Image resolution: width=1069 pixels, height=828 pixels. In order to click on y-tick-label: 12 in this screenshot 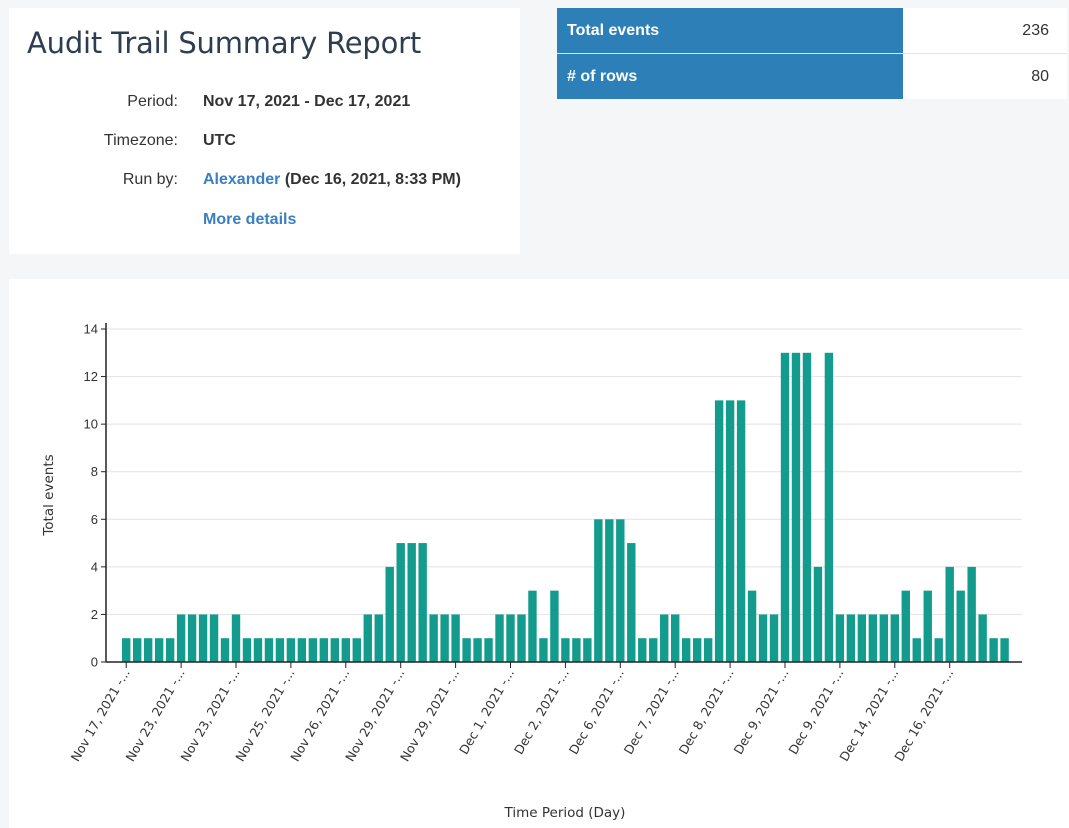, I will do `click(91, 376)`.